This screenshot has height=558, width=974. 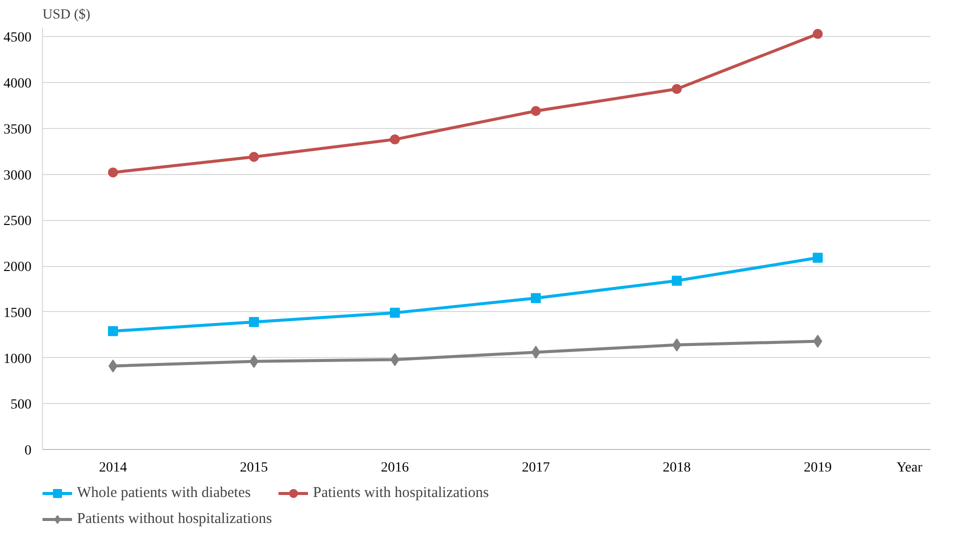 What do you see at coordinates (394, 468) in the screenshot?
I see `x-tick-label: 2016` at bounding box center [394, 468].